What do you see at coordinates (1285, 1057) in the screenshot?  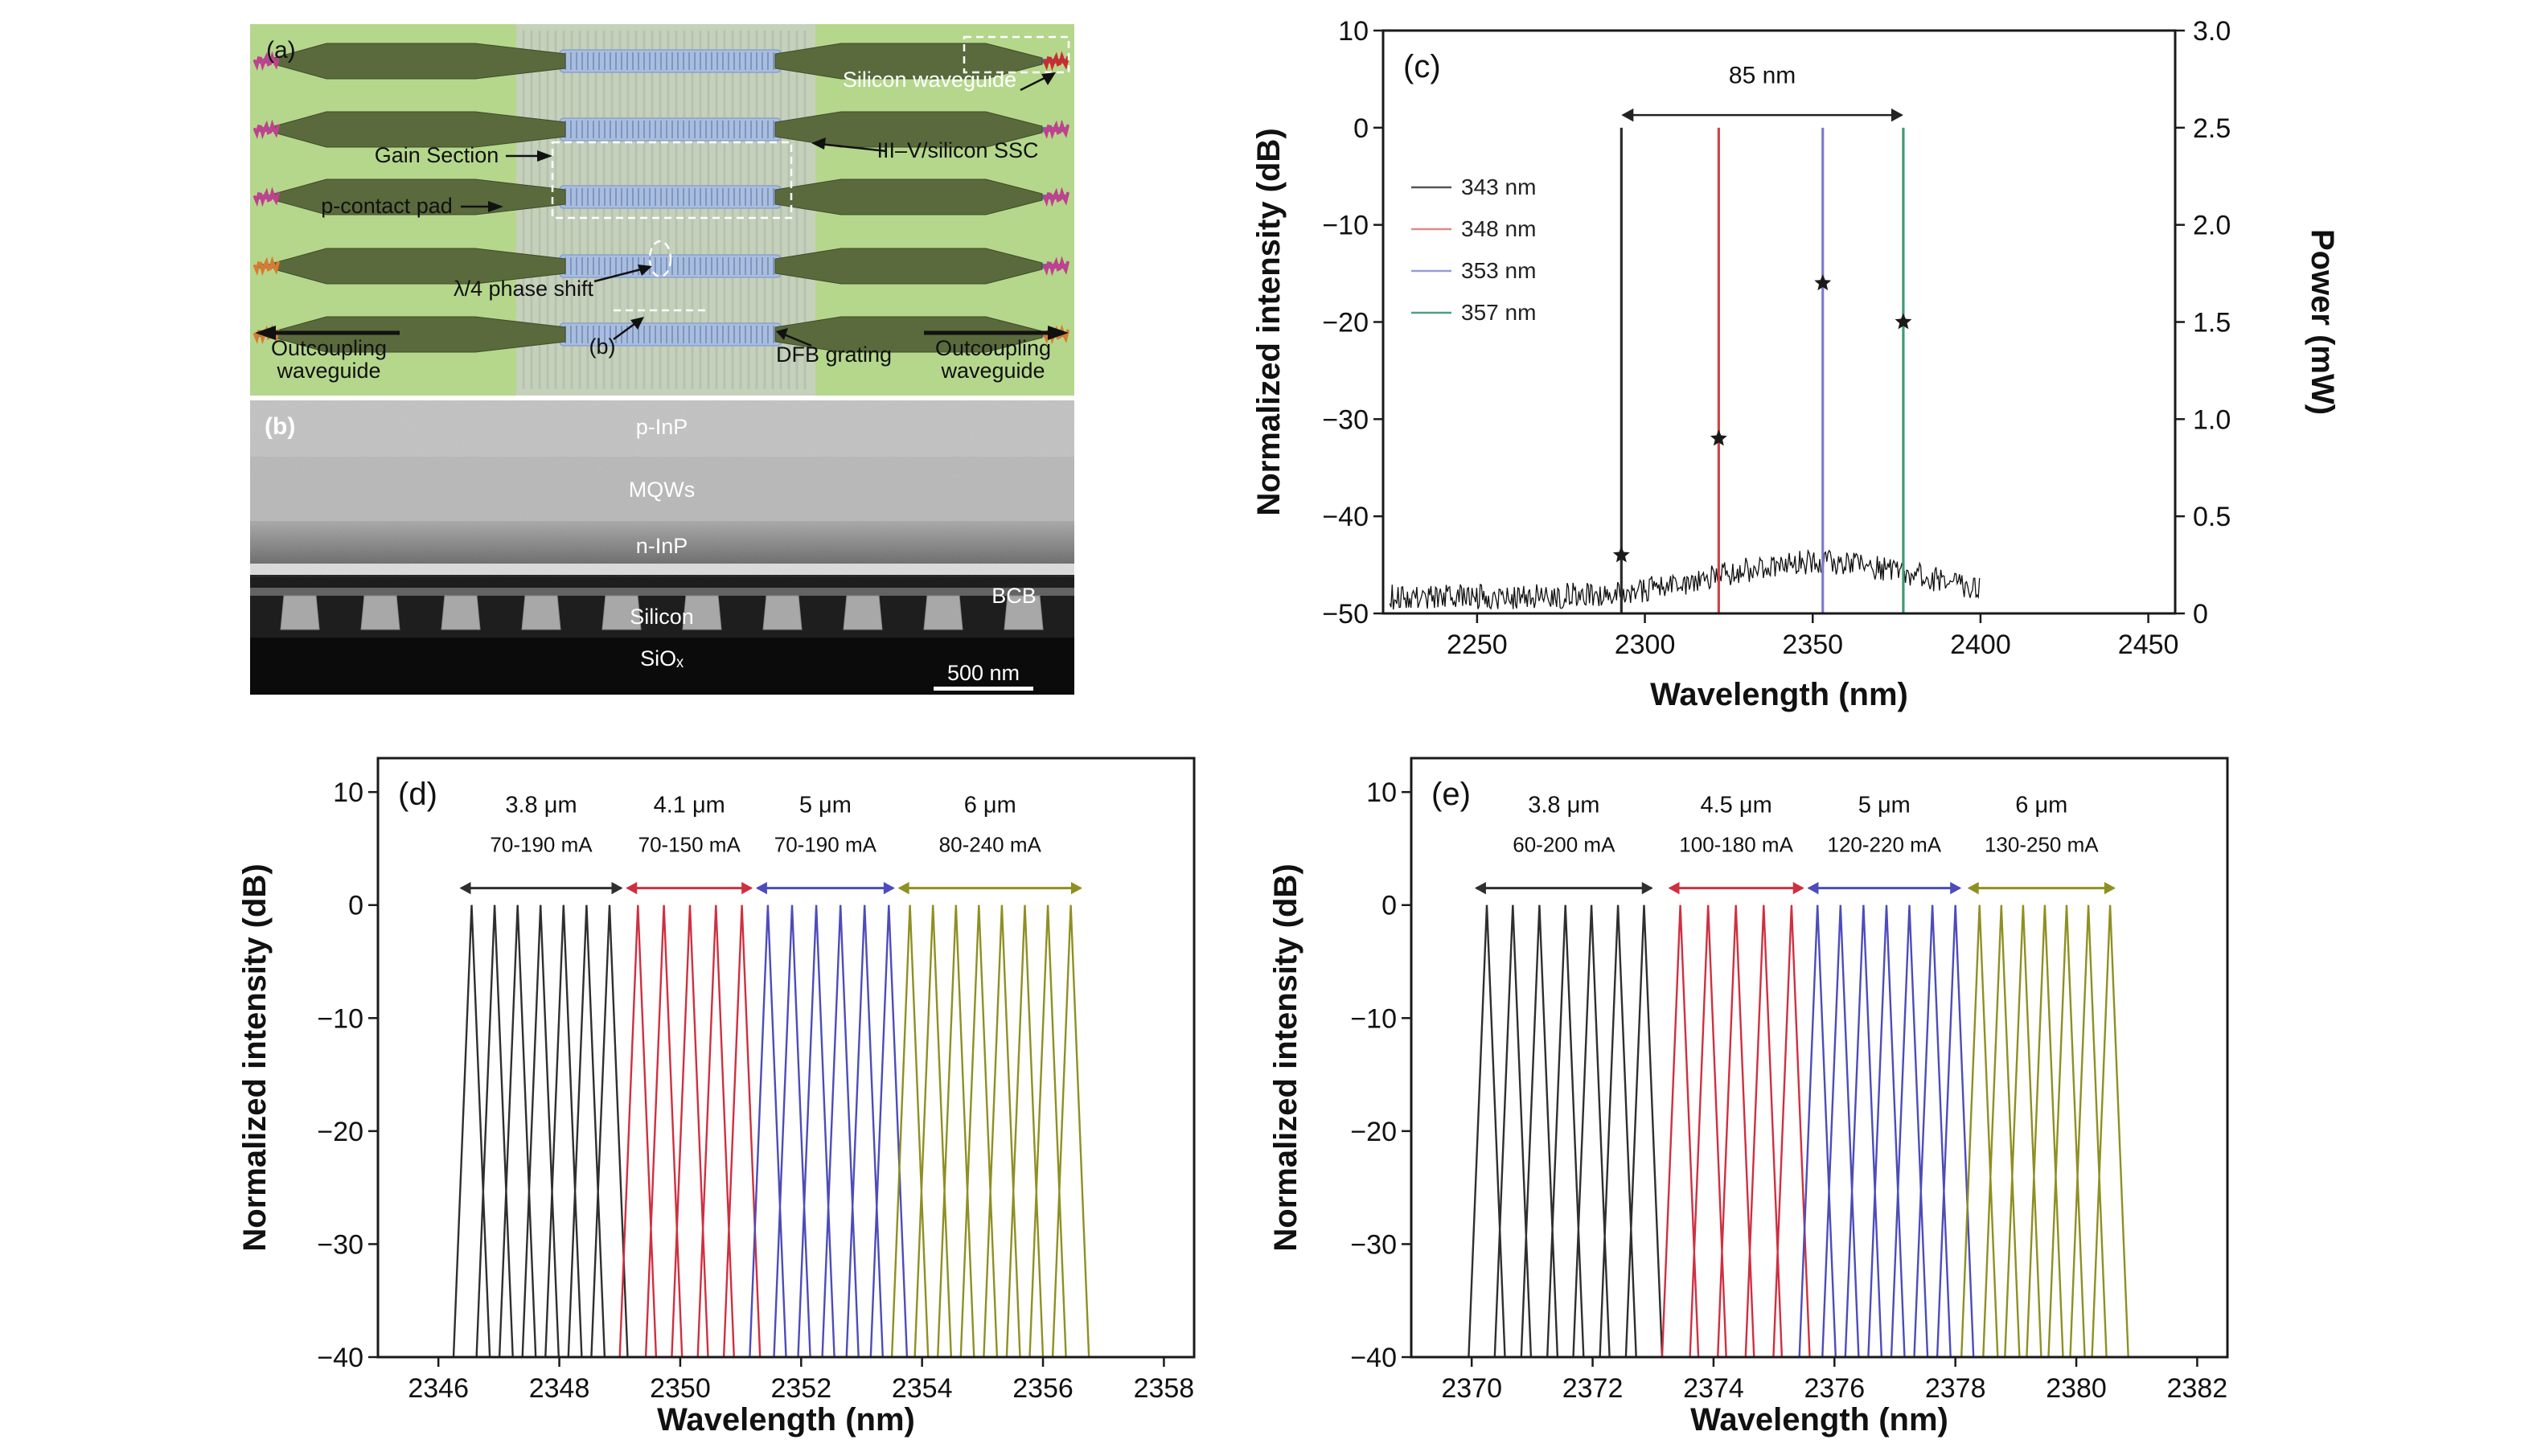 I see `y-axis-title: Normalized intensity (dB)` at bounding box center [1285, 1057].